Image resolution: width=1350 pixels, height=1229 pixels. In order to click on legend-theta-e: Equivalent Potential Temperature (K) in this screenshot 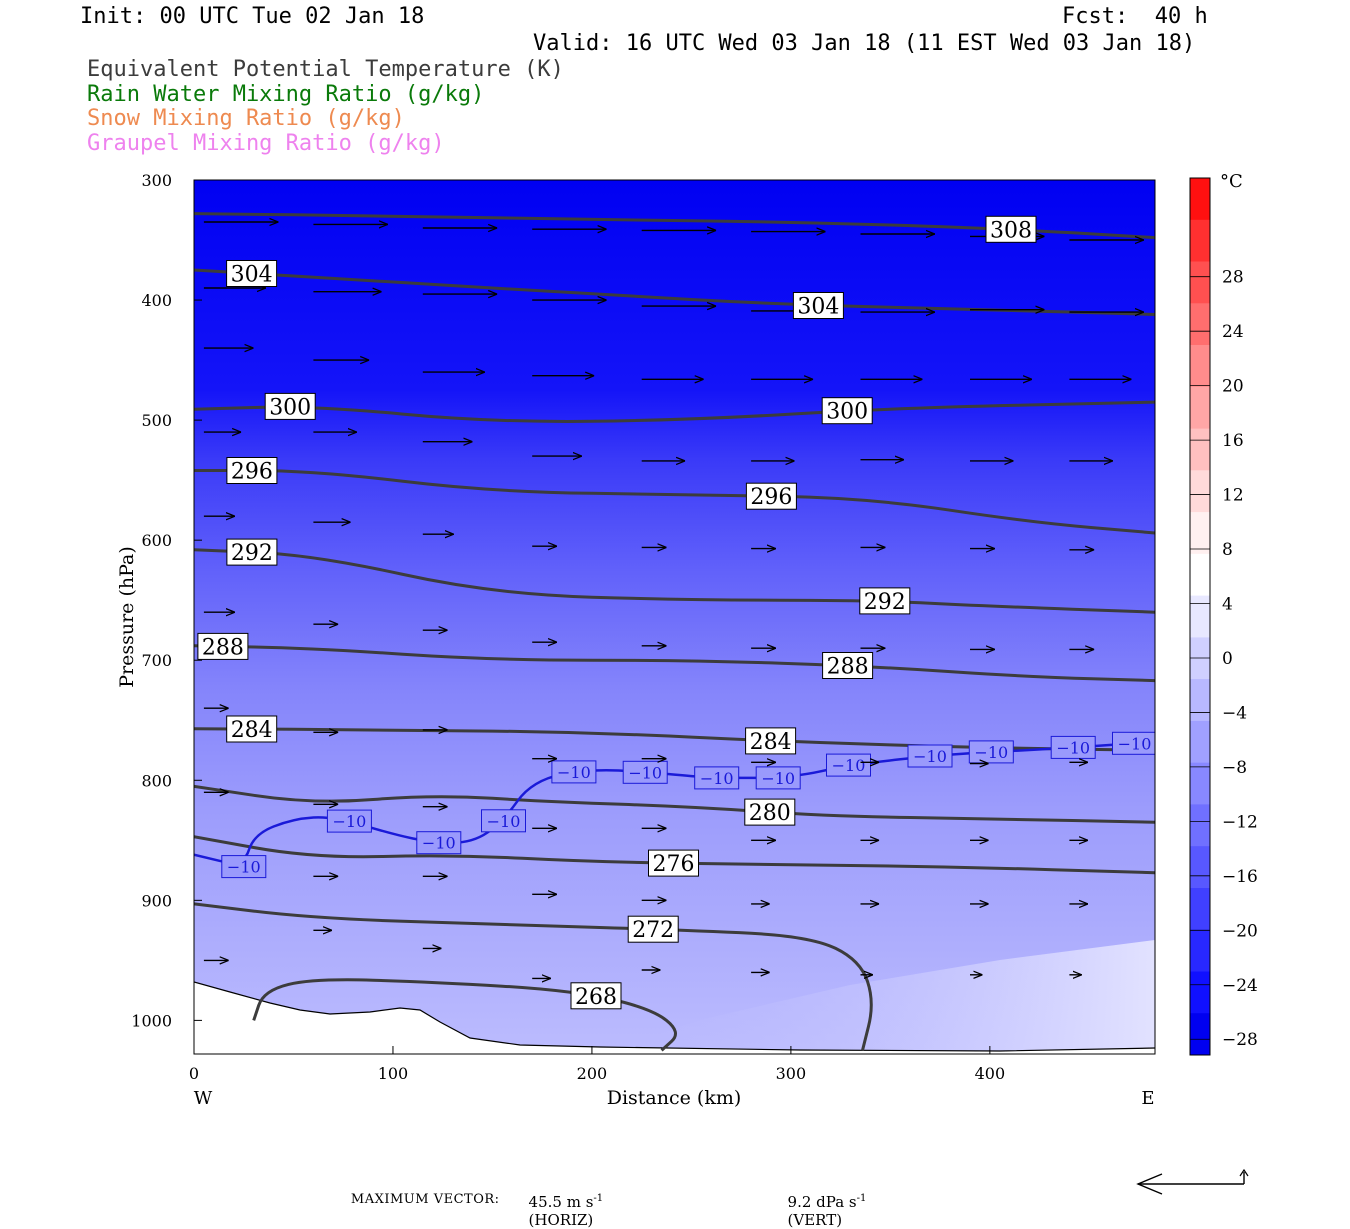, I will do `click(325, 69)`.